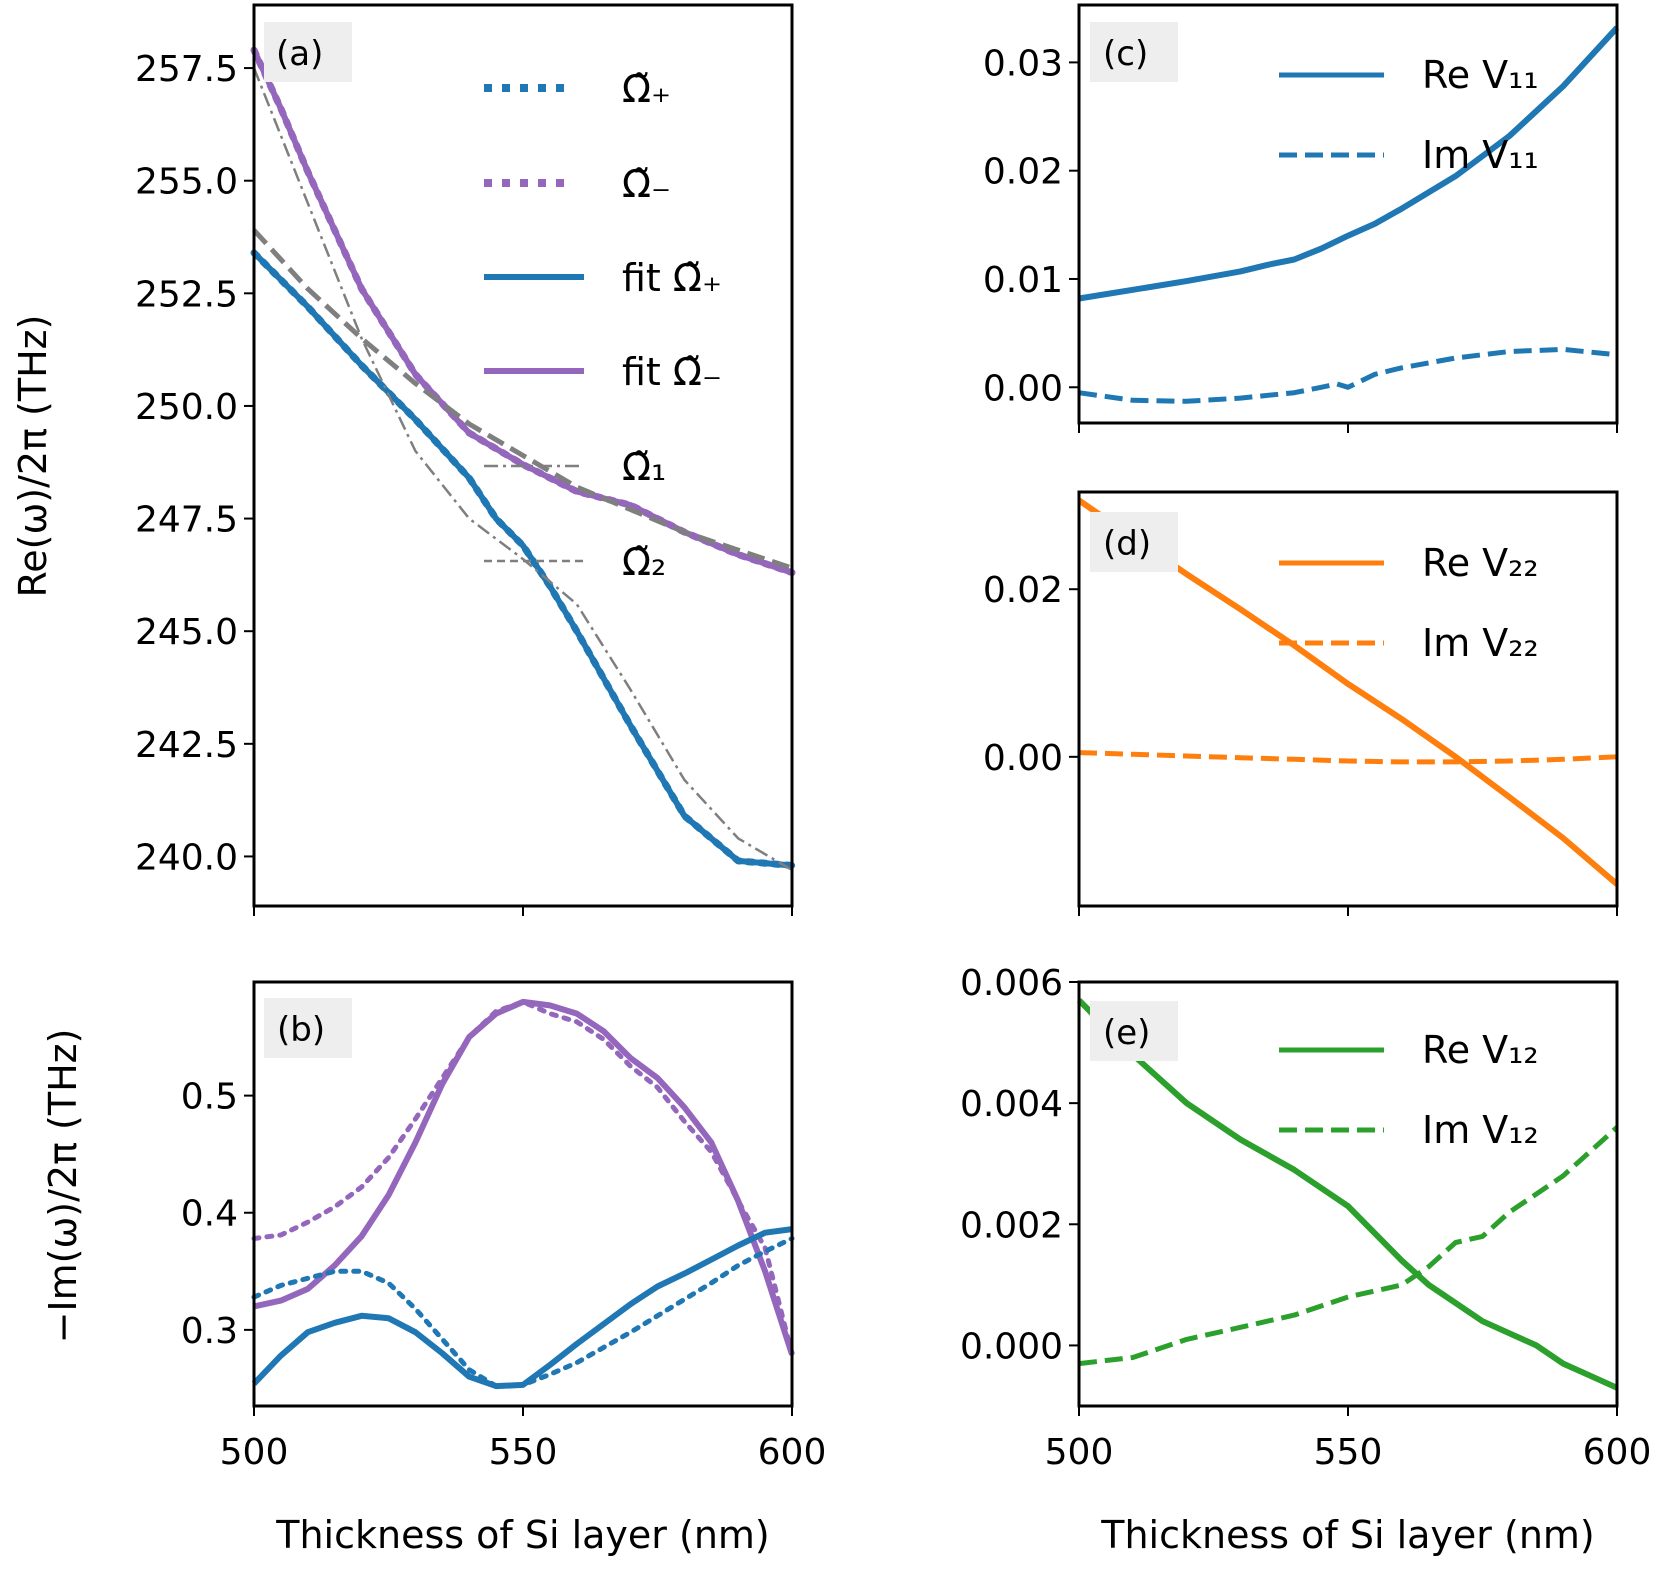 This screenshot has width=1660, height=1569. Describe the element at coordinates (209, 1331) in the screenshot. I see `ytick-label-b: 0.3` at that location.